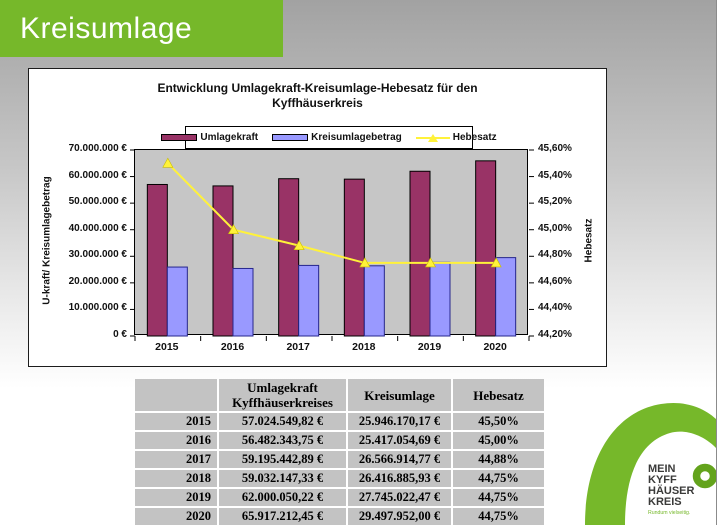 This screenshot has height=525, width=717. What do you see at coordinates (97, 228) in the screenshot?
I see `left-axis-tick: 40.000.000 €` at bounding box center [97, 228].